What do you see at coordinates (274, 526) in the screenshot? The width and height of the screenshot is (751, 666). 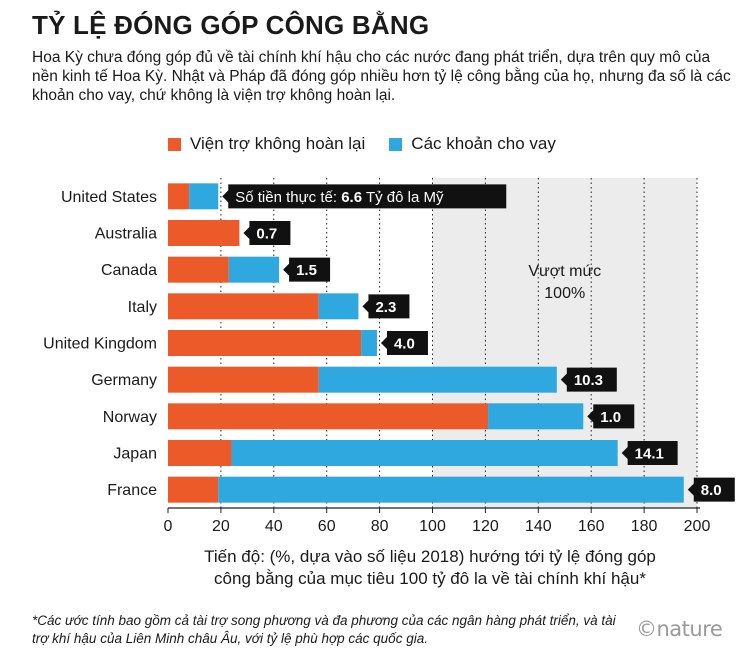 I see `x-tick-label-40: 40` at bounding box center [274, 526].